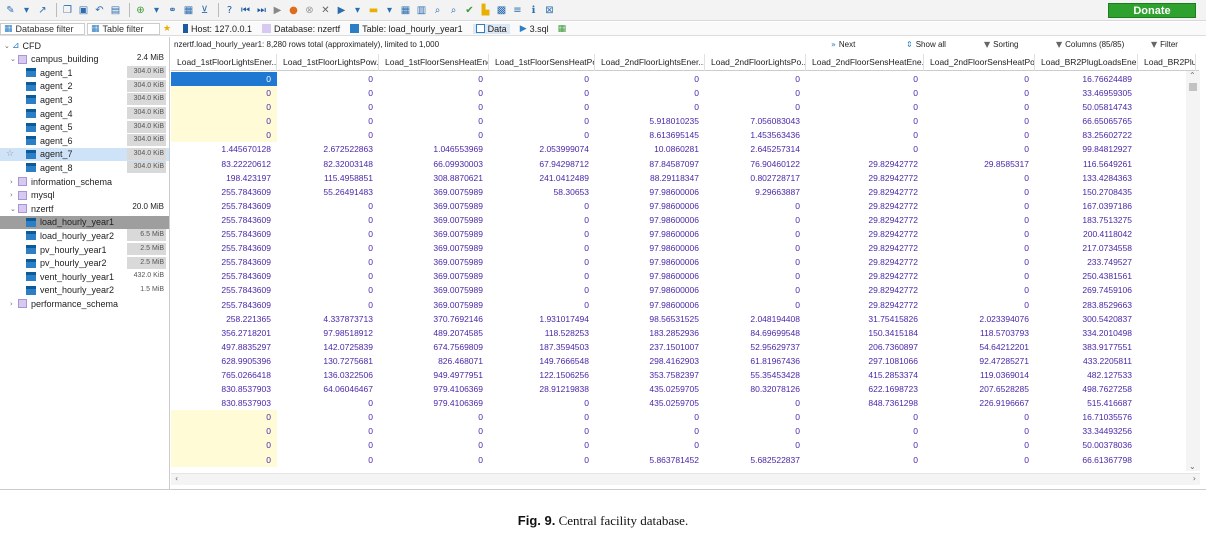  I want to click on table-cell: 369.0075989, so click(458, 304).